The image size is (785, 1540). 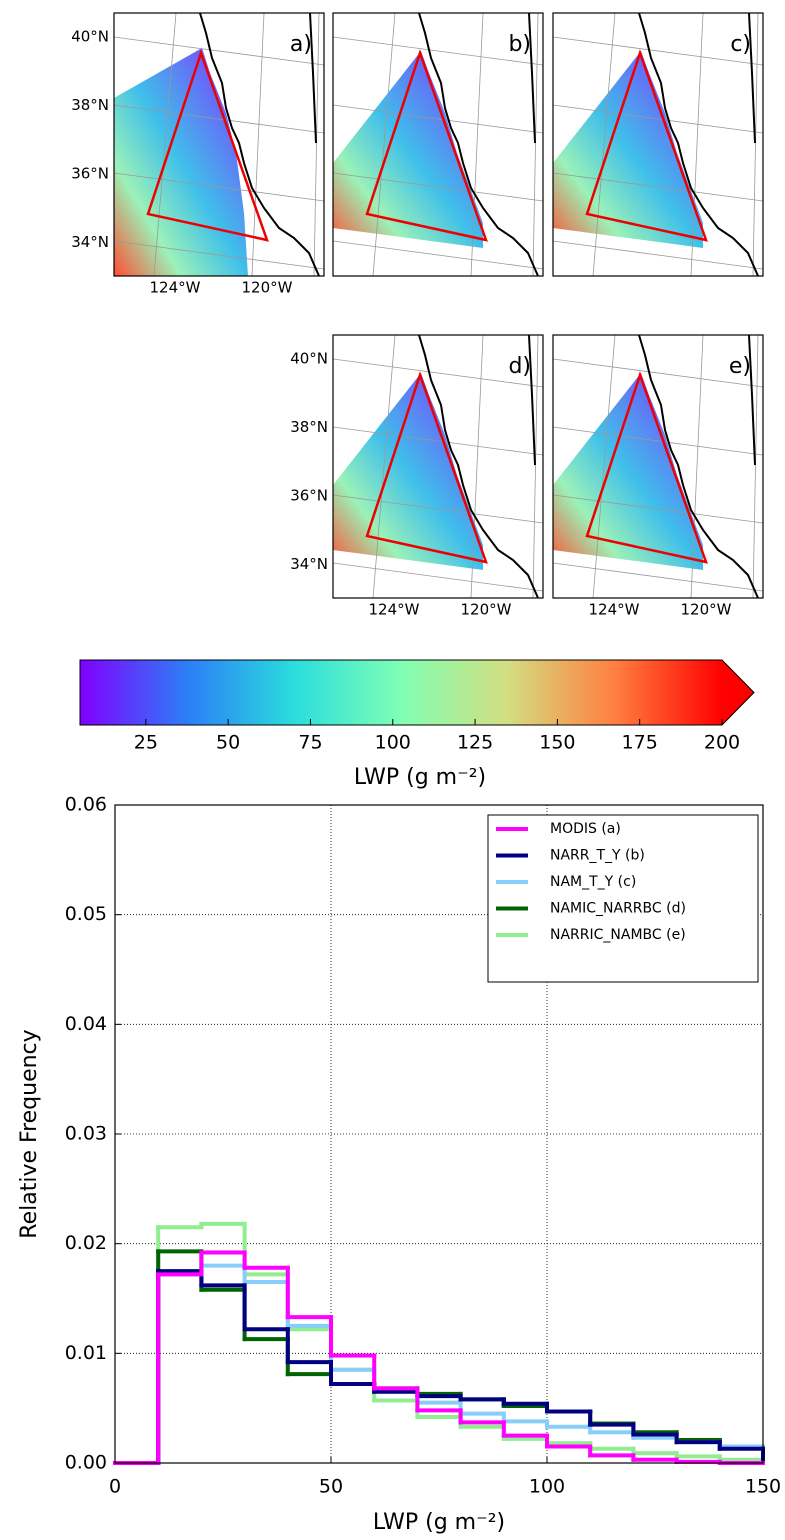 I want to click on lat-label: 38°N, so click(x=309, y=427).